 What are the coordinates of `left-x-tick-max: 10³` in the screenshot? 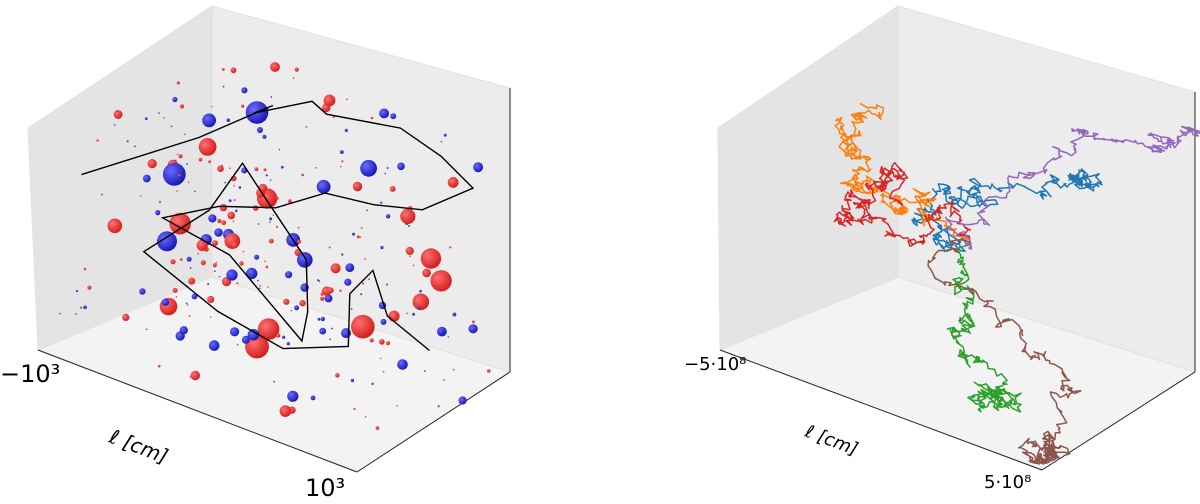 It's located at (325, 488).